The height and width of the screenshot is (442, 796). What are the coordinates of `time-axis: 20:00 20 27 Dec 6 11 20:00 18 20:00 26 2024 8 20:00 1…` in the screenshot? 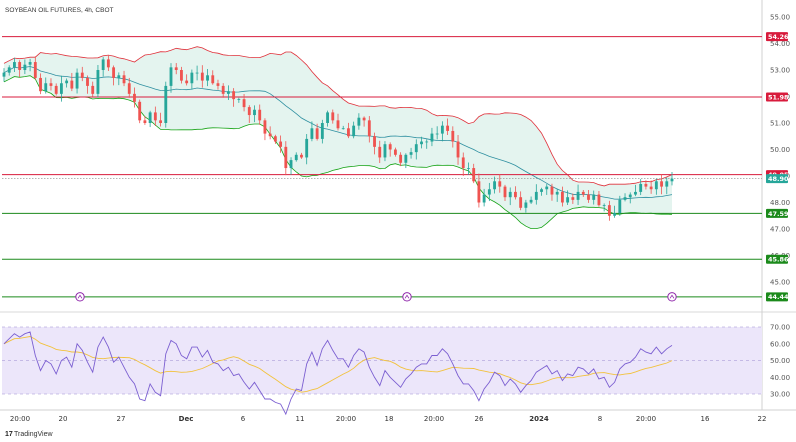 It's located at (388, 419).